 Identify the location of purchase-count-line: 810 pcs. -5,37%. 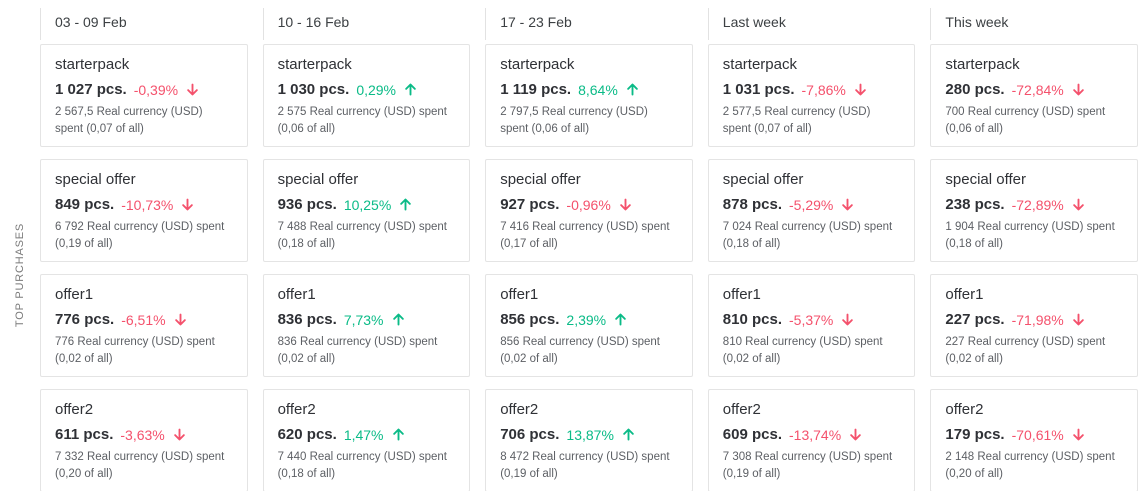
(812, 319).